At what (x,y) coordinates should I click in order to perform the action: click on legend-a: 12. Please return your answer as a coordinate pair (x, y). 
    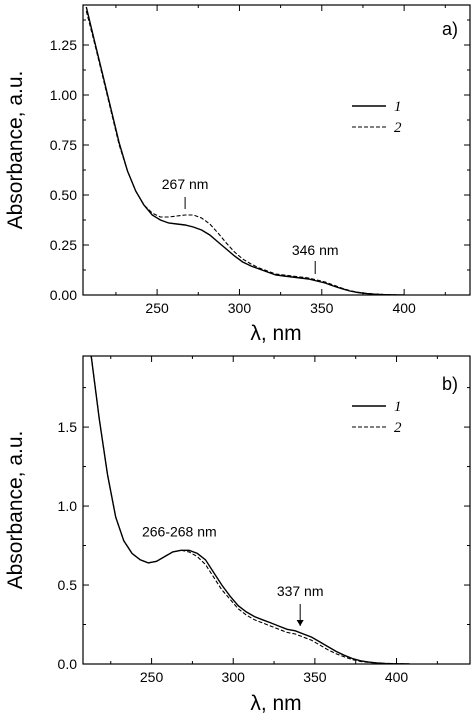
    Looking at the image, I should click on (377, 117).